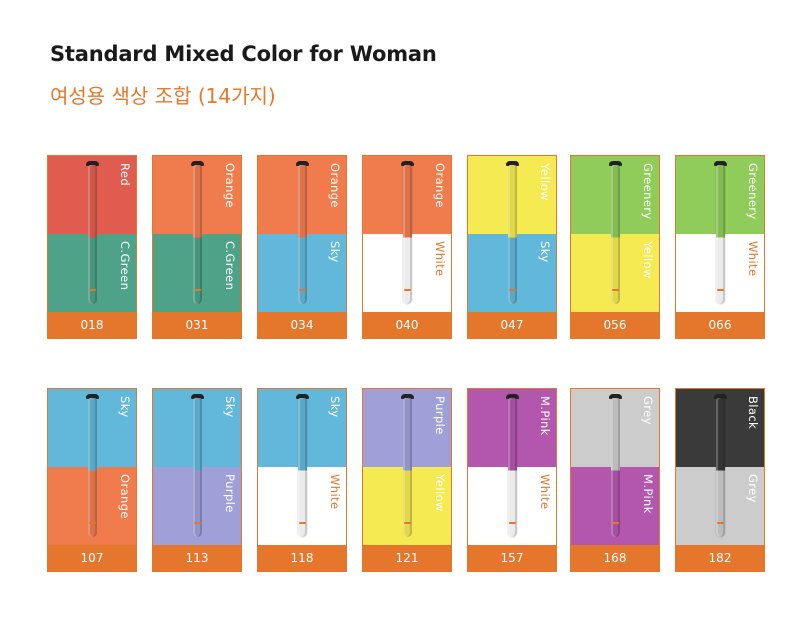  What do you see at coordinates (545, 182) in the screenshot?
I see `top-color-label: Yellow` at bounding box center [545, 182].